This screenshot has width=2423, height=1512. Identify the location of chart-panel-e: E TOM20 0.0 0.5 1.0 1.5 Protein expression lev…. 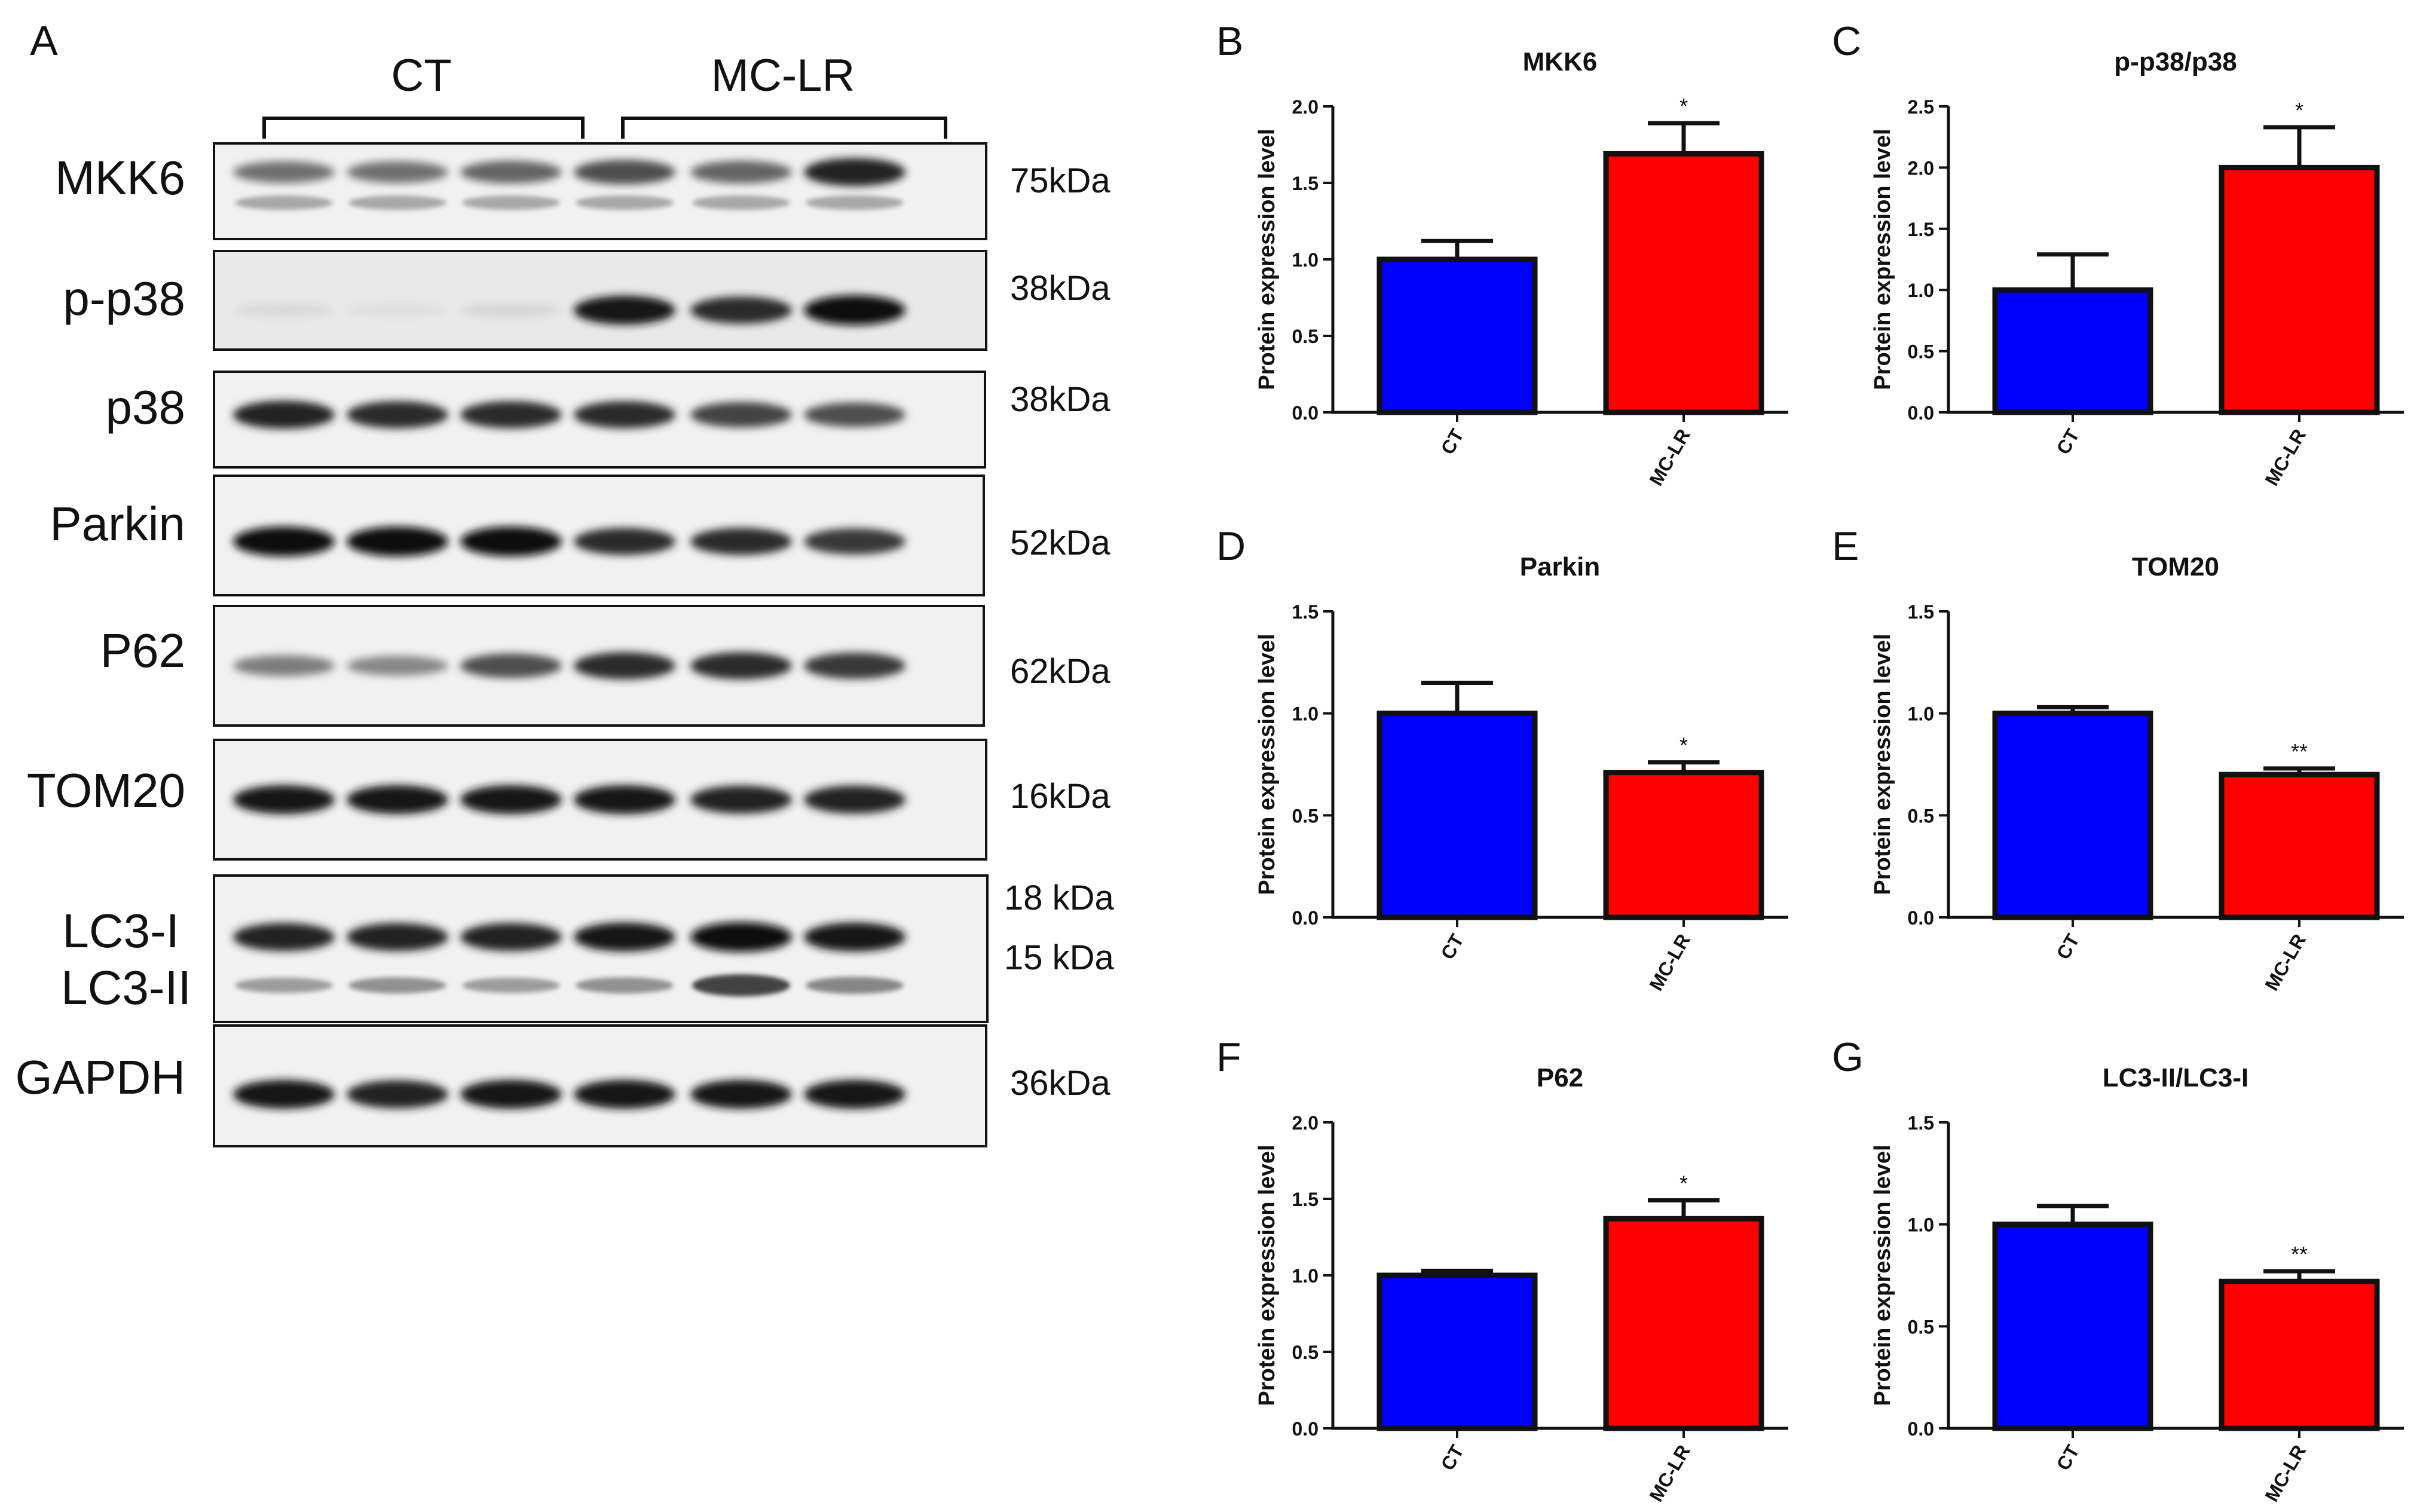
(2118, 759).